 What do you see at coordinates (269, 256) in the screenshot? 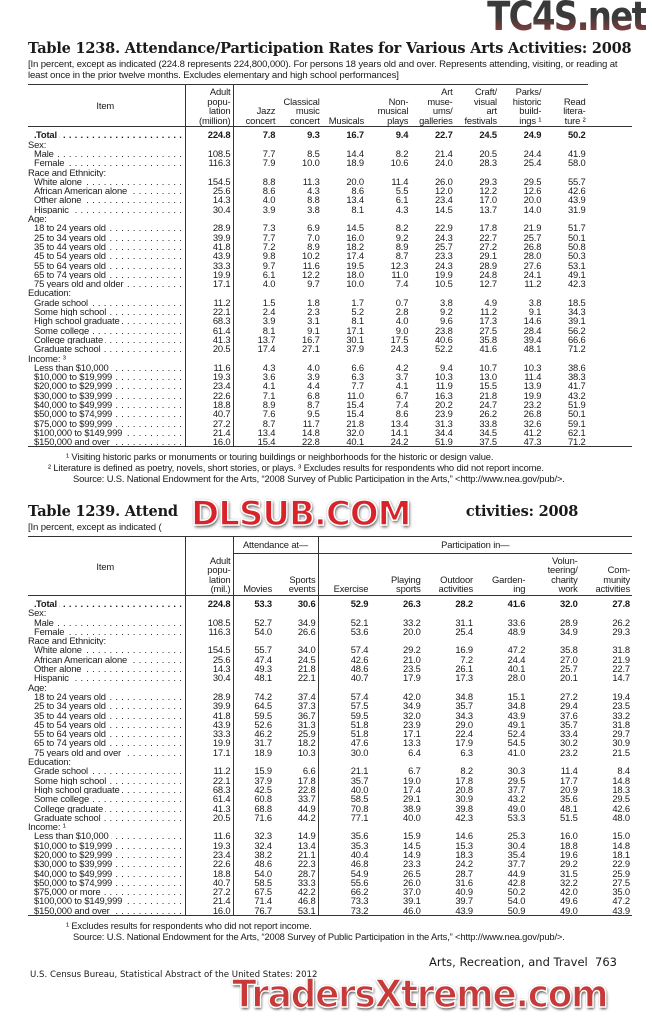
I see `cell-value: 9.8` at bounding box center [269, 256].